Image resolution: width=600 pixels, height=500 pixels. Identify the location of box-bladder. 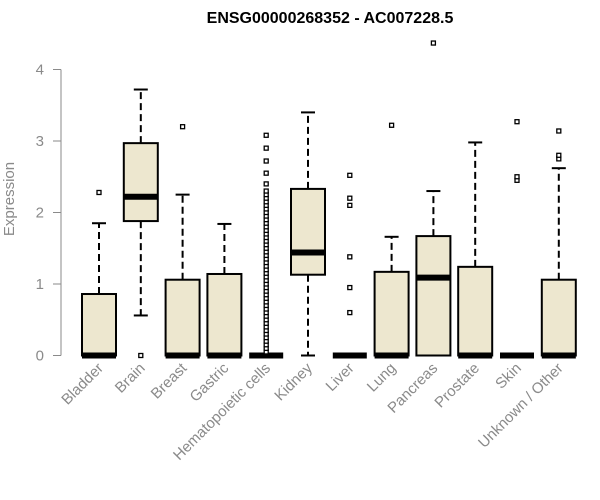
(99, 274).